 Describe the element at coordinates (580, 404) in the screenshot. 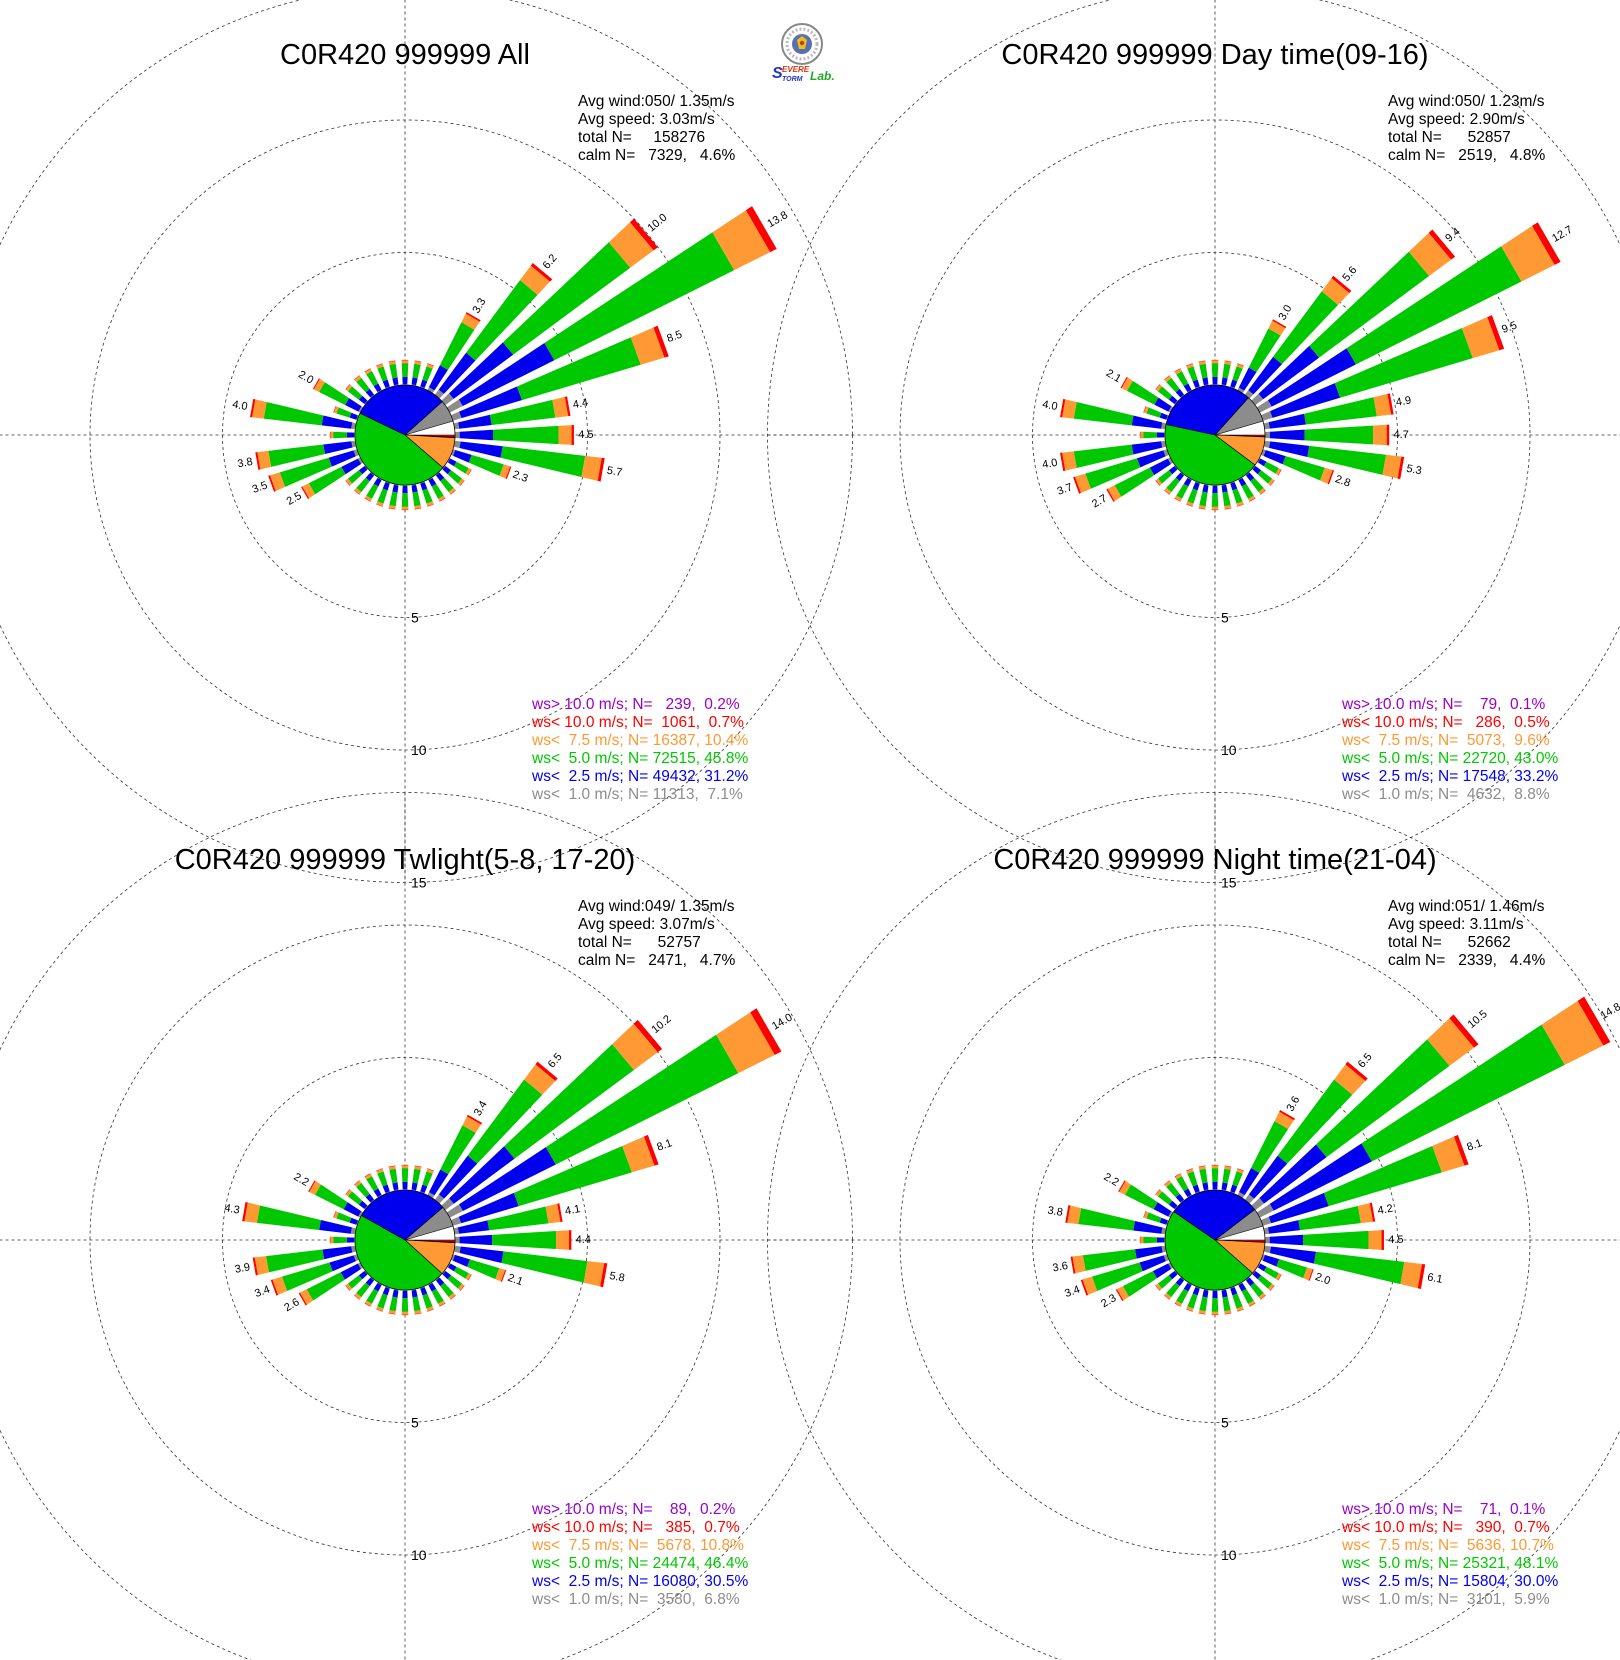

I see `direction-value-label: 4.4` at that location.